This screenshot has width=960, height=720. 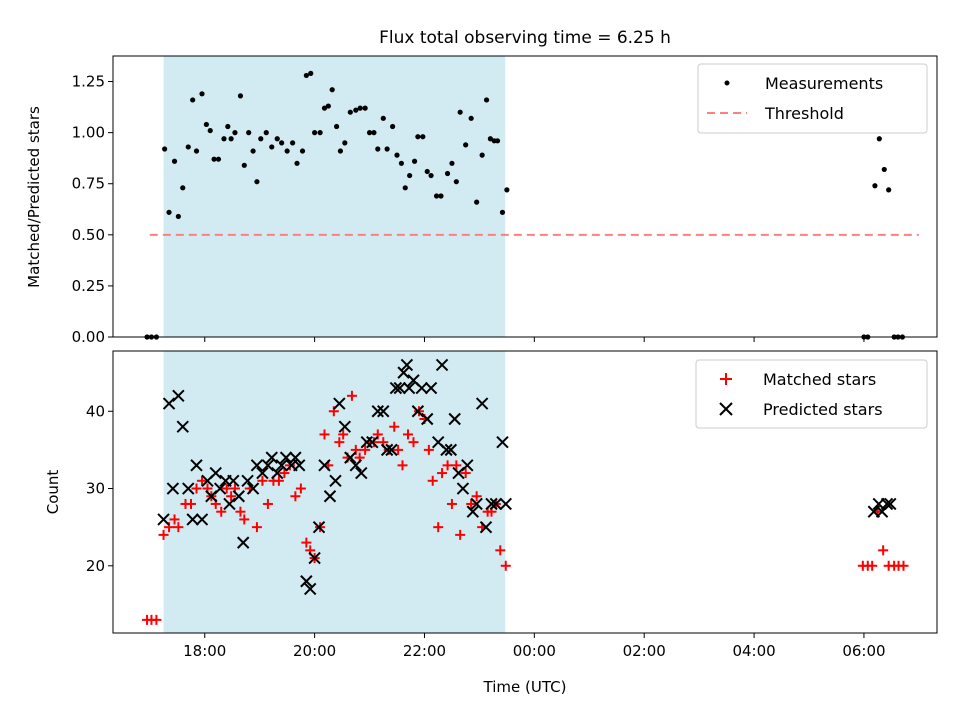 What do you see at coordinates (314, 651) in the screenshot?
I see `x-tick-label: 20:00` at bounding box center [314, 651].